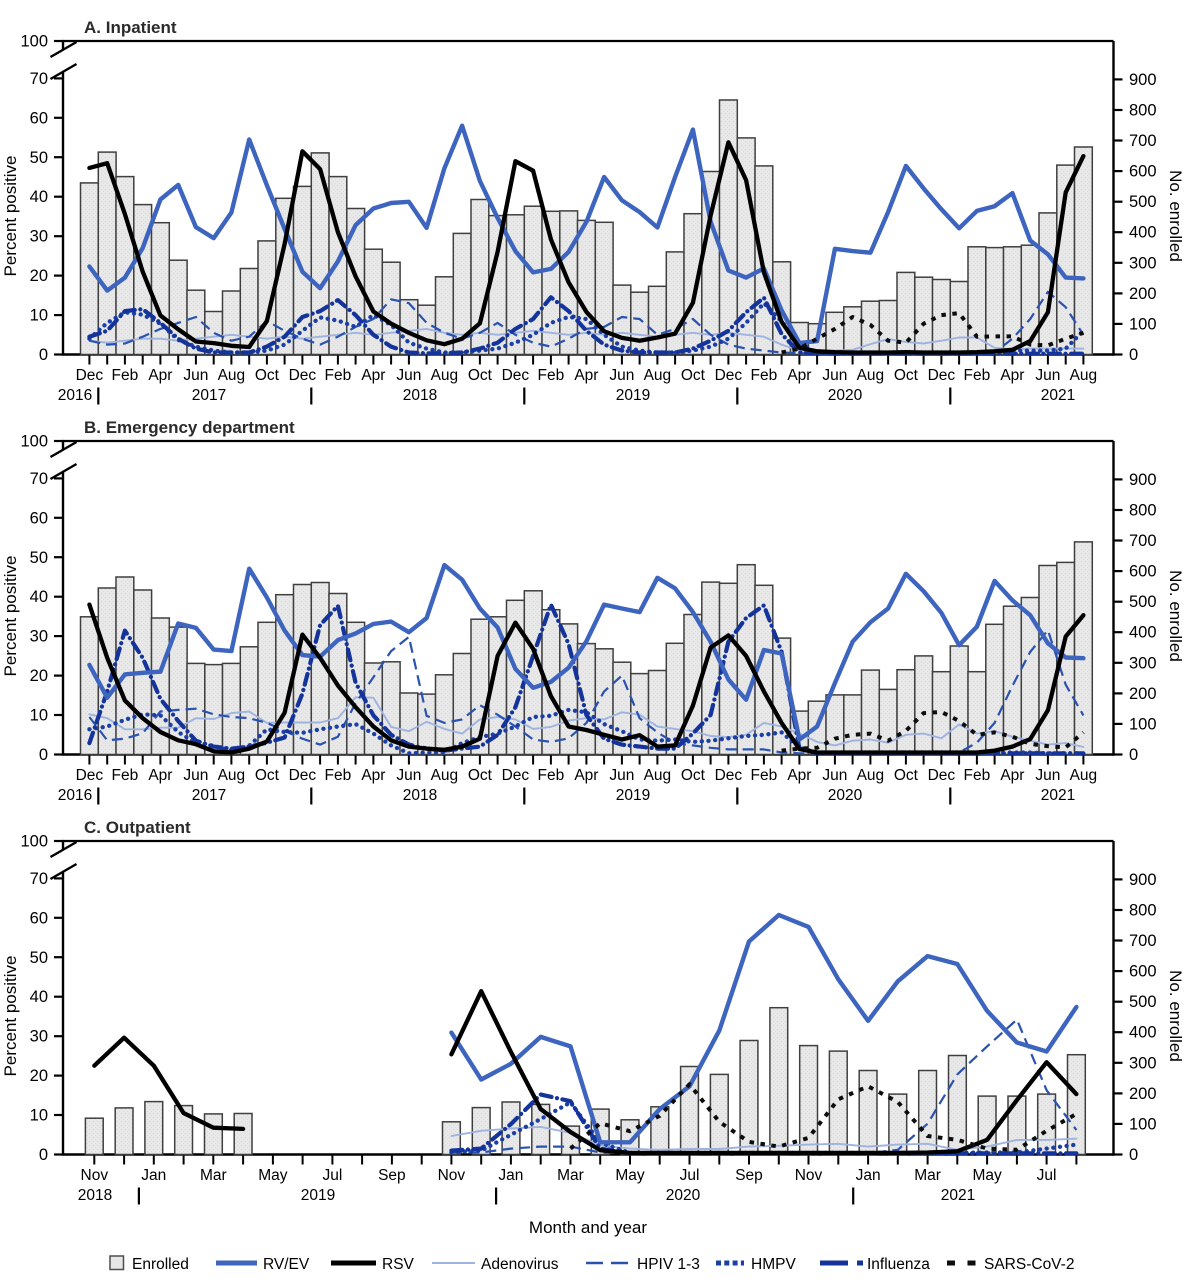  Describe the element at coordinates (39, 237) in the screenshot. I see `svg-text: 30` at that location.